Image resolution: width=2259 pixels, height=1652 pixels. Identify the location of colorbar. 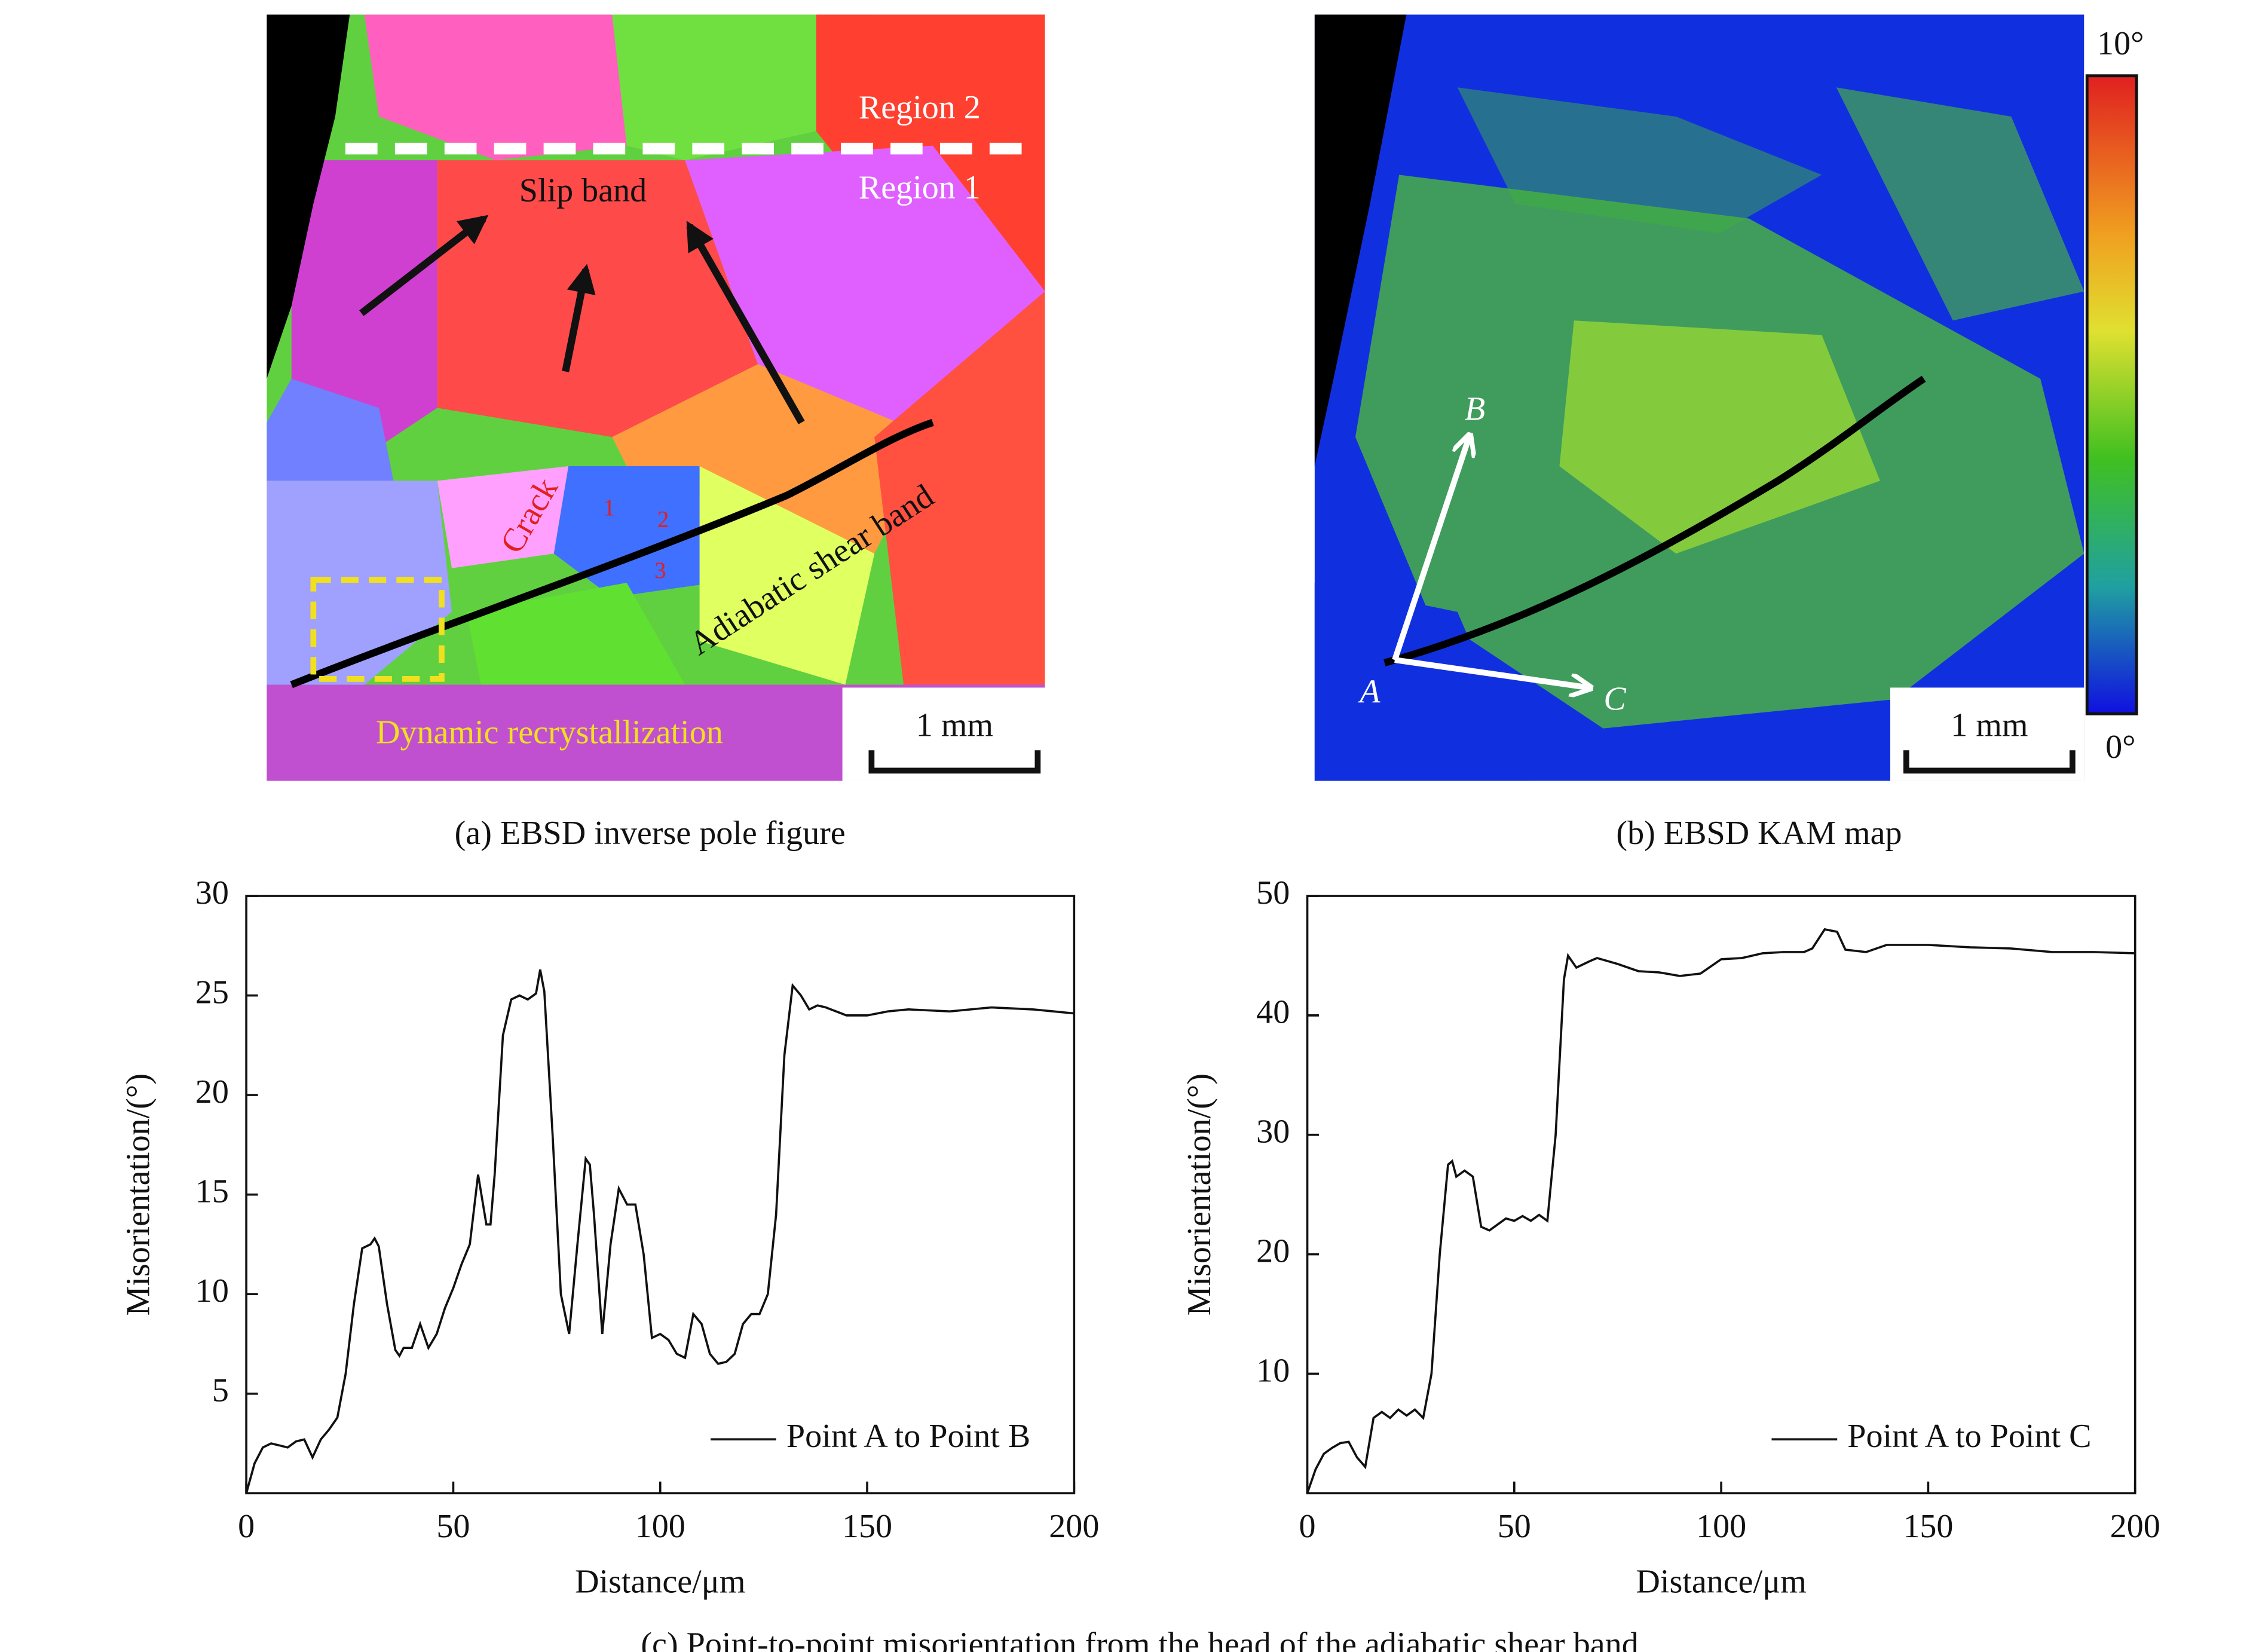
(2111, 394).